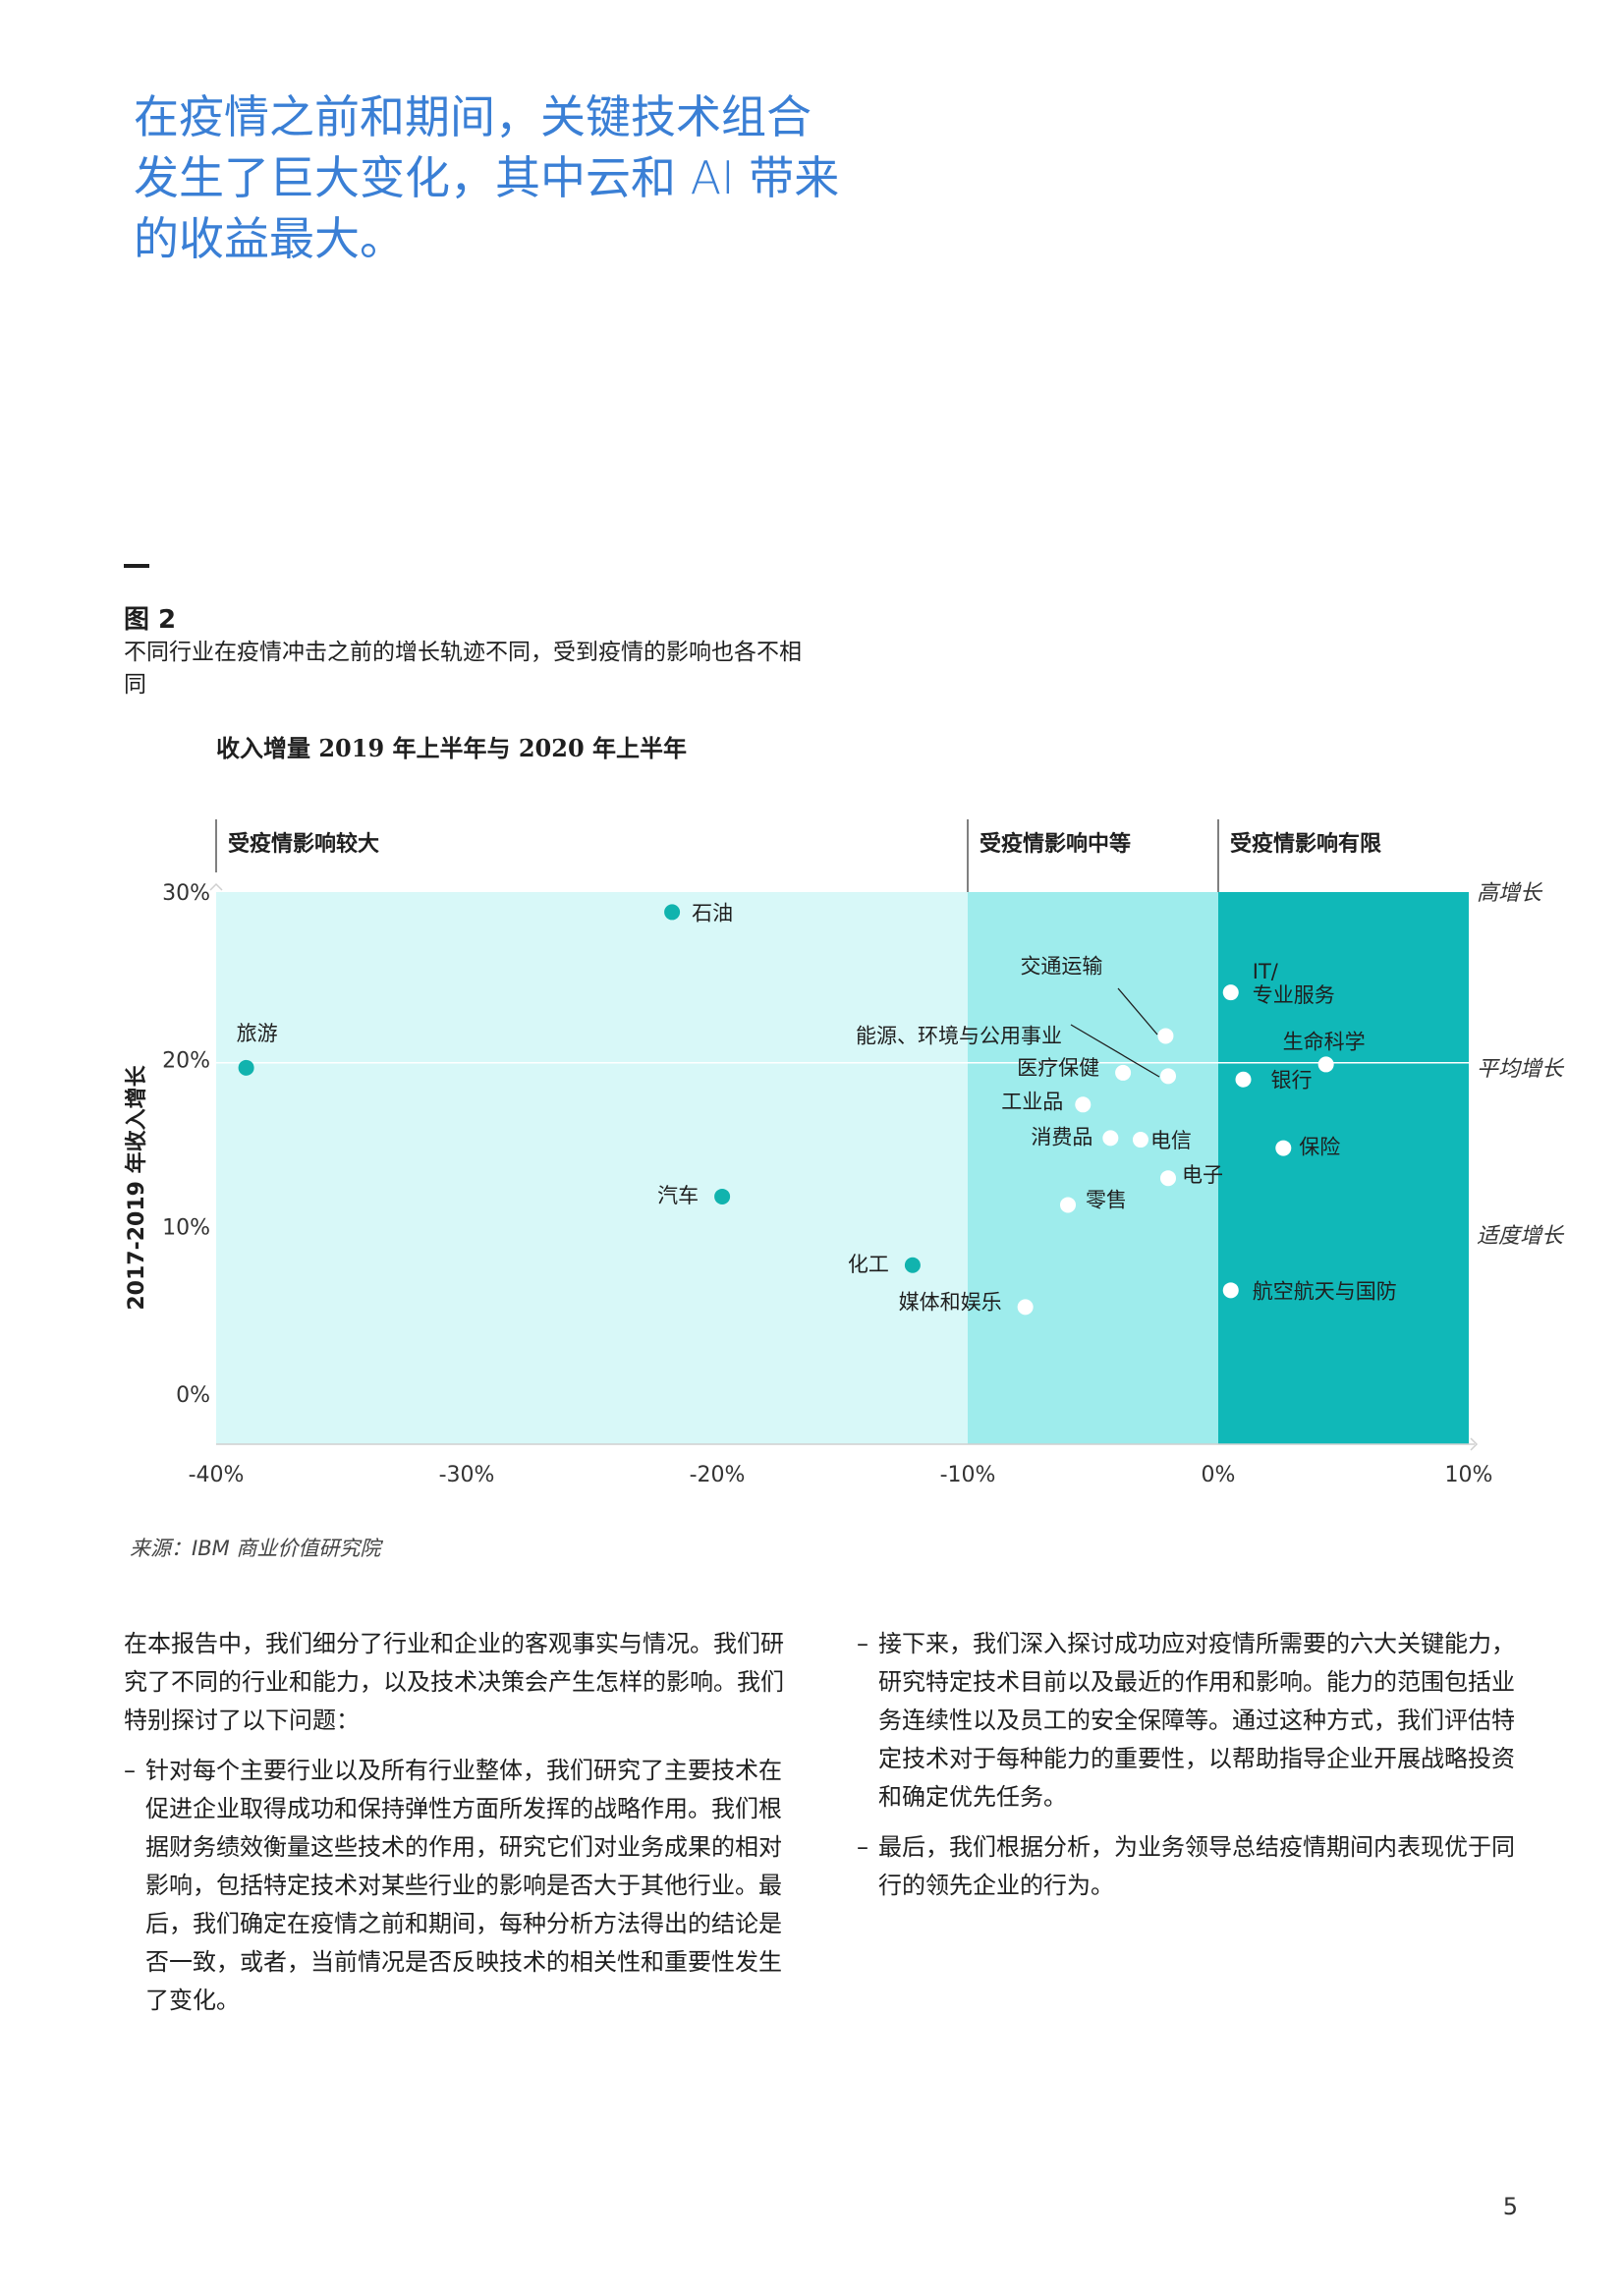  Describe the element at coordinates (1292, 1080) in the screenshot. I see `point-label: 银行` at that location.